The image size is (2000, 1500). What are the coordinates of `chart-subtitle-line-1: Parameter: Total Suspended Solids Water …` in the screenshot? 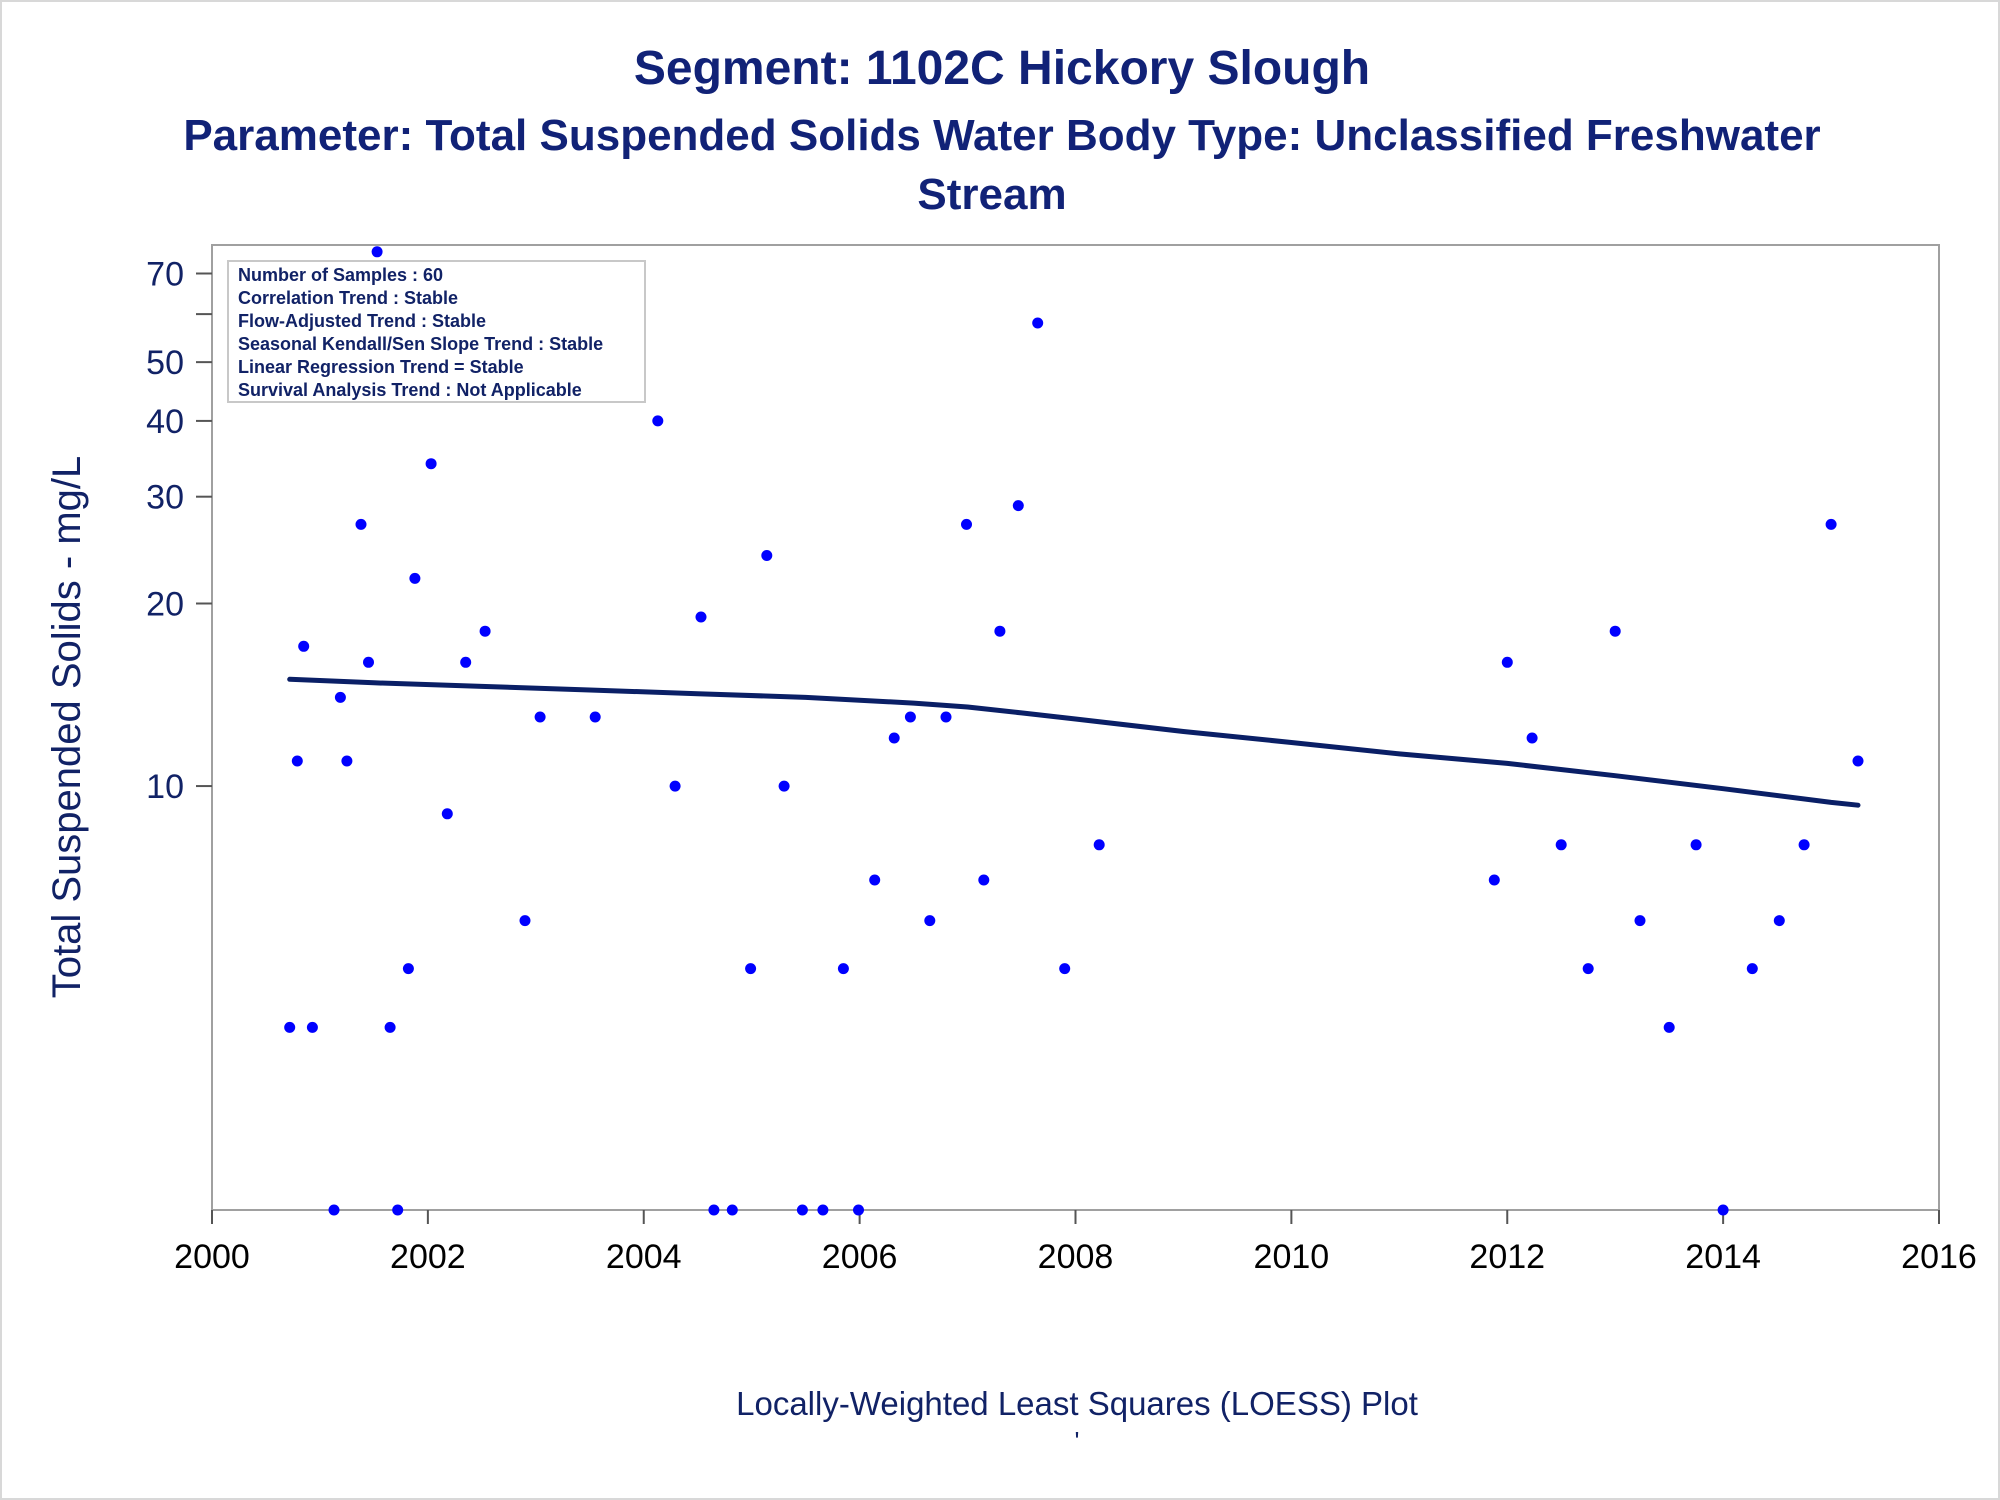 It's located at (1001, 135).